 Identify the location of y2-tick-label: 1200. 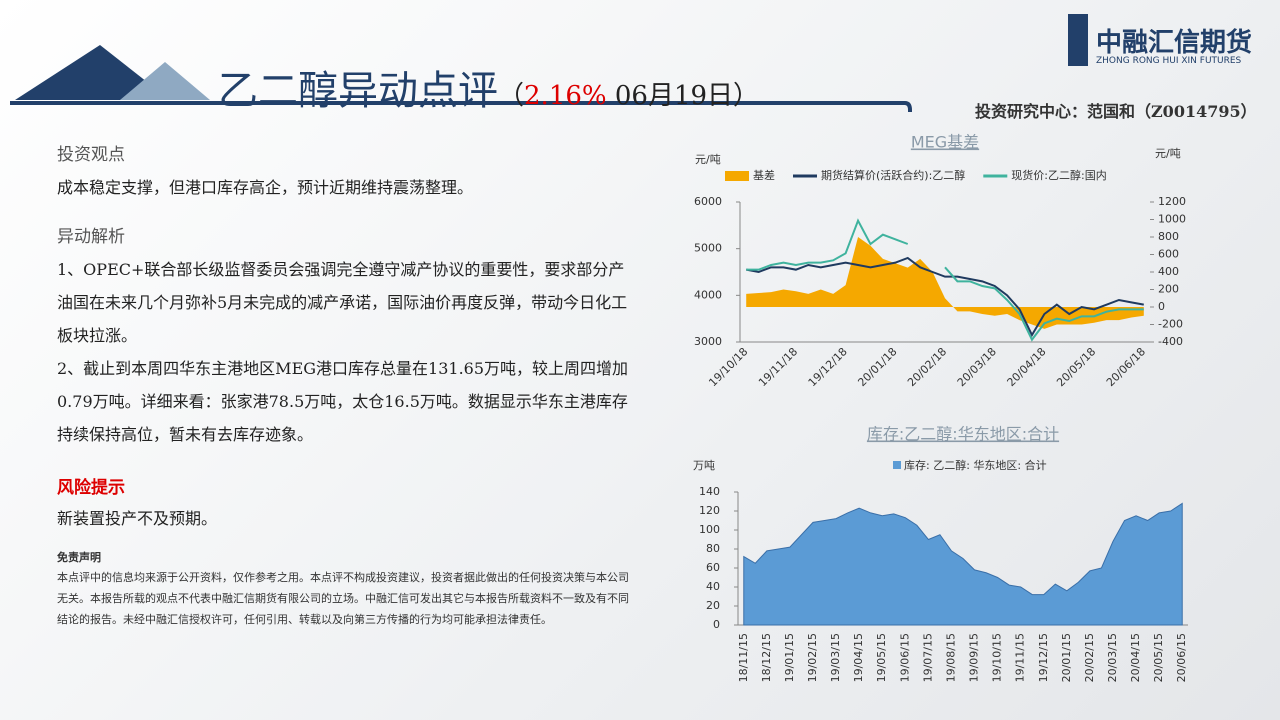
(1172, 201).